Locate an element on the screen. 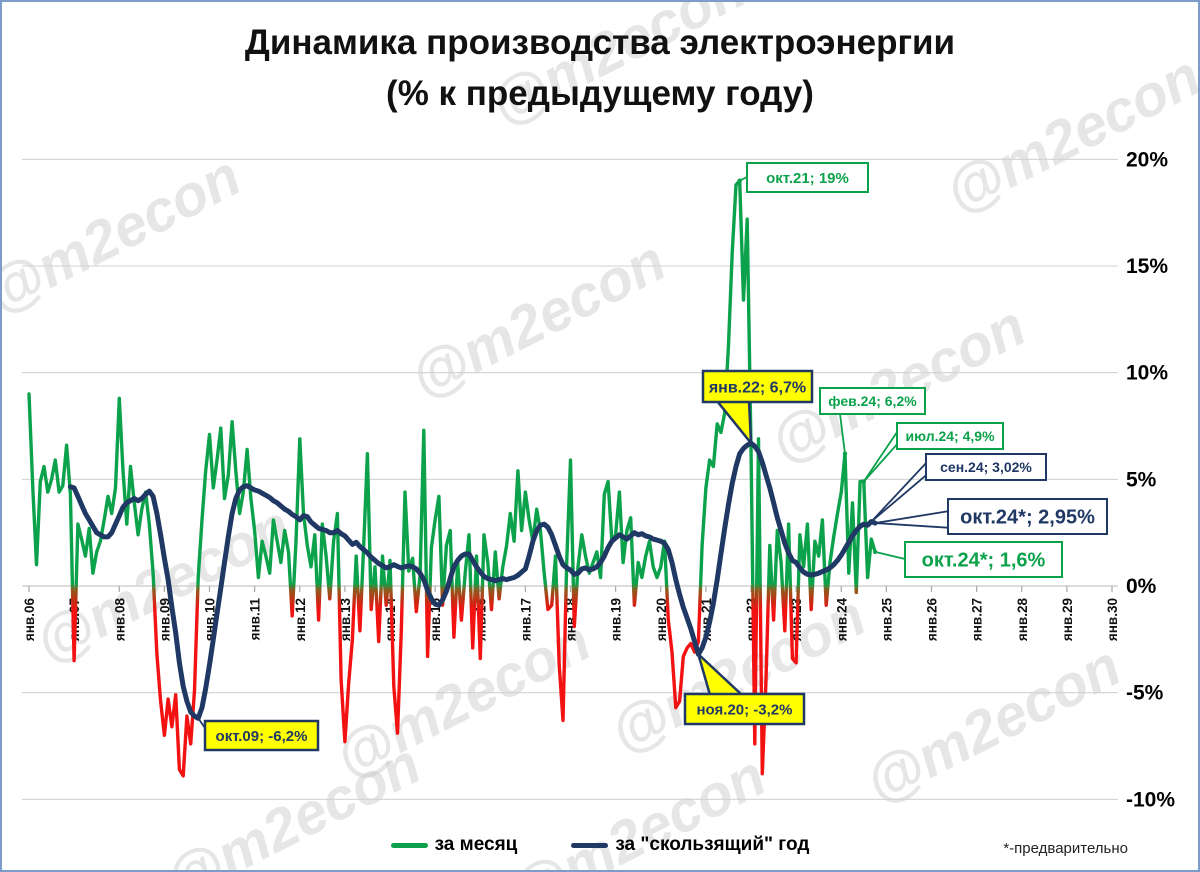 Image resolution: width=1200 pixels, height=872 pixels. y-axis-tick-label: 20% is located at coordinates (1147, 159).